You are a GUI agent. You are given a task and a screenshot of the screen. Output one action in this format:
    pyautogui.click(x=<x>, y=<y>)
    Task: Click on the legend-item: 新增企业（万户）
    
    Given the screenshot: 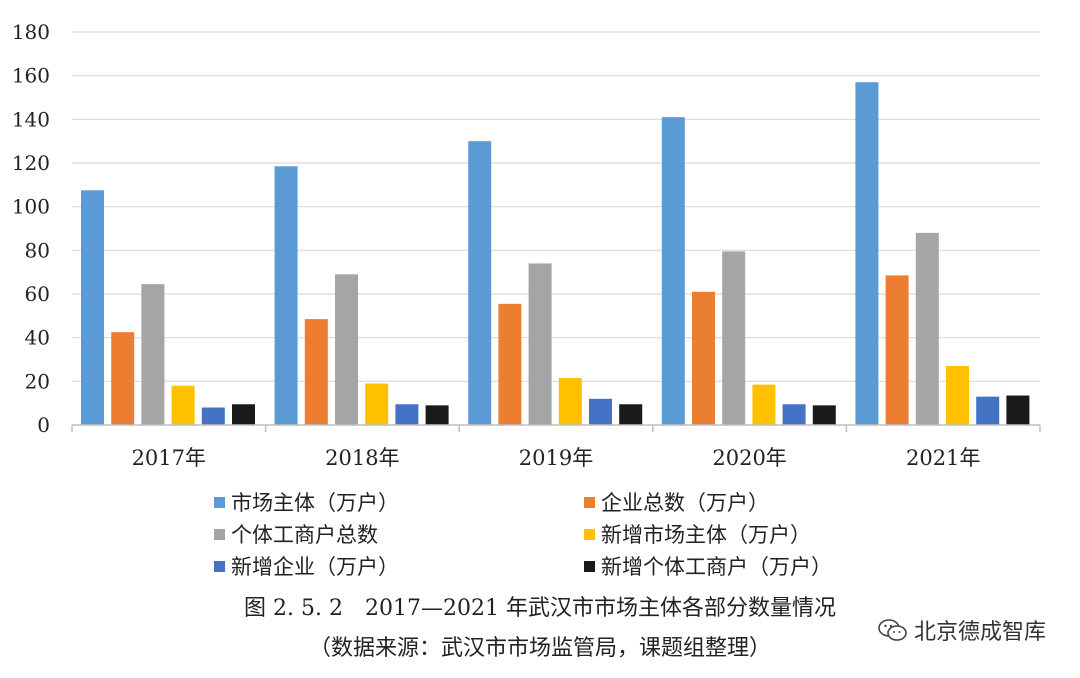 What is the action you would take?
    pyautogui.click(x=399, y=566)
    